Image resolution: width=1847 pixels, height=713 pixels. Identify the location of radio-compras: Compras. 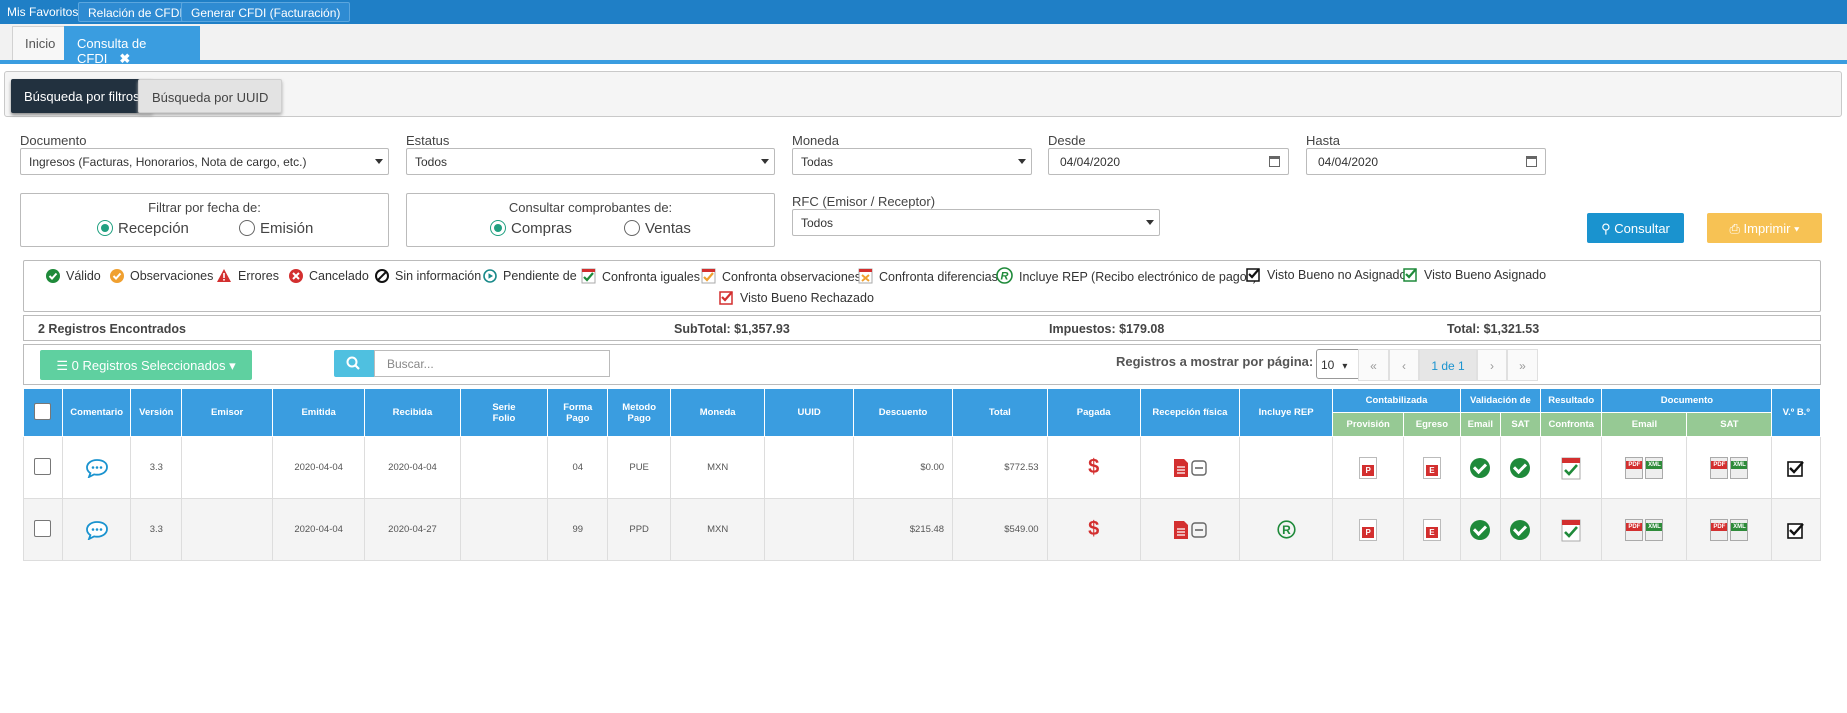
(531, 228).